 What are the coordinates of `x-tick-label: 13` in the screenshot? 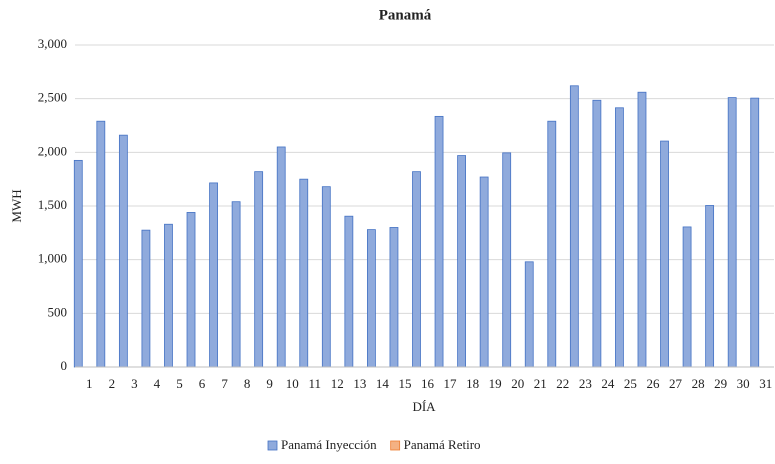 It's located at (359, 383).